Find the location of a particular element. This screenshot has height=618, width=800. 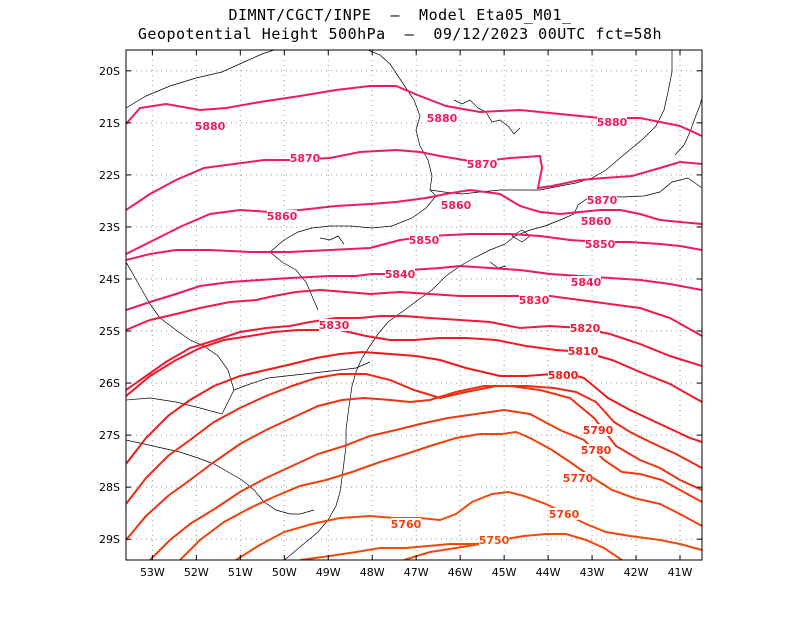

border-argentina is located at coordinates (180, 366).